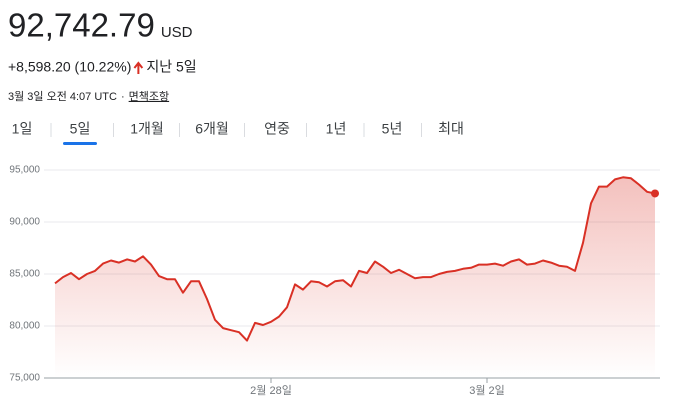  I want to click on timestamp: 3월 3일 오전 4:07 UTC, so click(62, 96).